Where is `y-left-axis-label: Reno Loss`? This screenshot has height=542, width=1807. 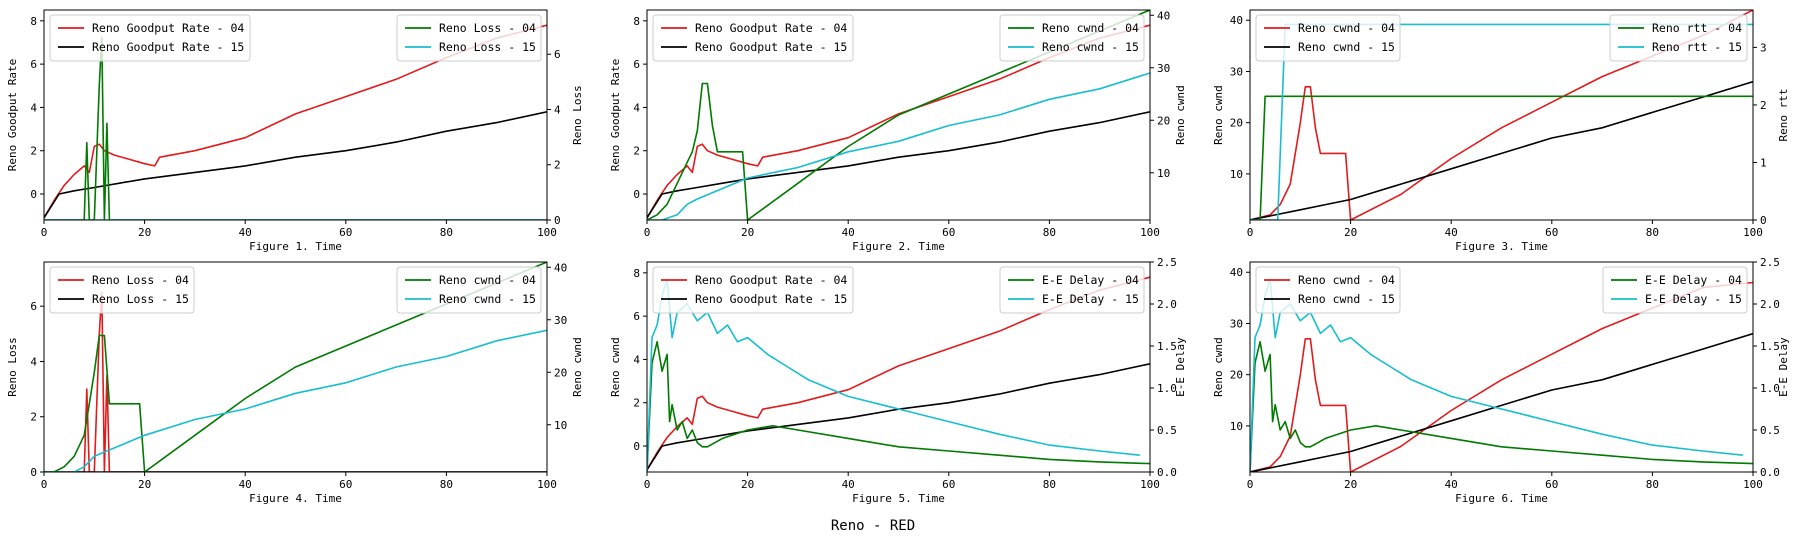 y-left-axis-label: Reno Loss is located at coordinates (12, 367).